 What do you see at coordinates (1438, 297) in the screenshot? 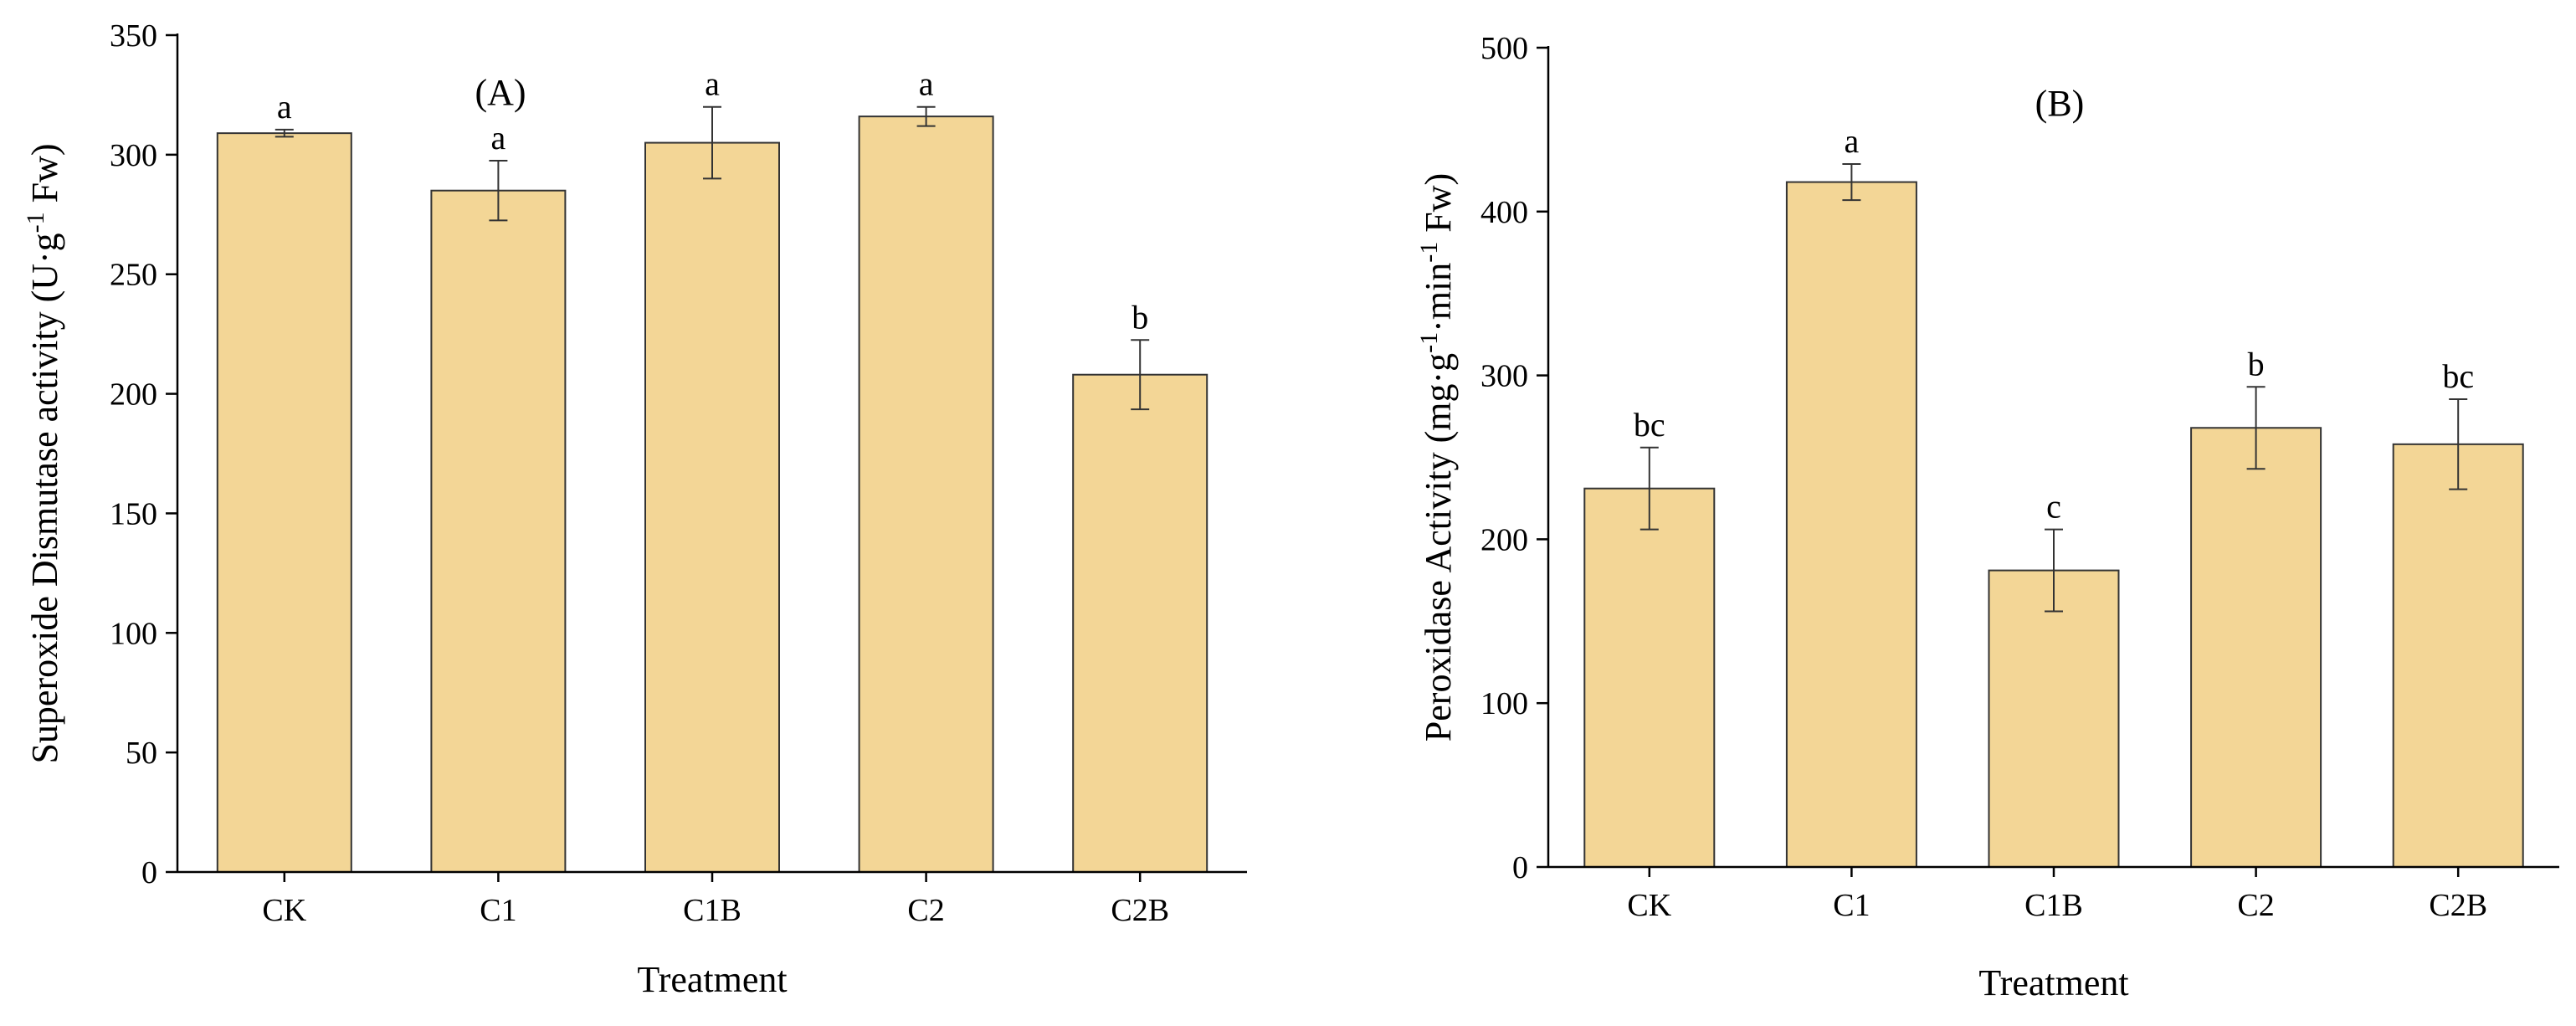
I see `y-axis-title-text: ·min` at bounding box center [1438, 297].